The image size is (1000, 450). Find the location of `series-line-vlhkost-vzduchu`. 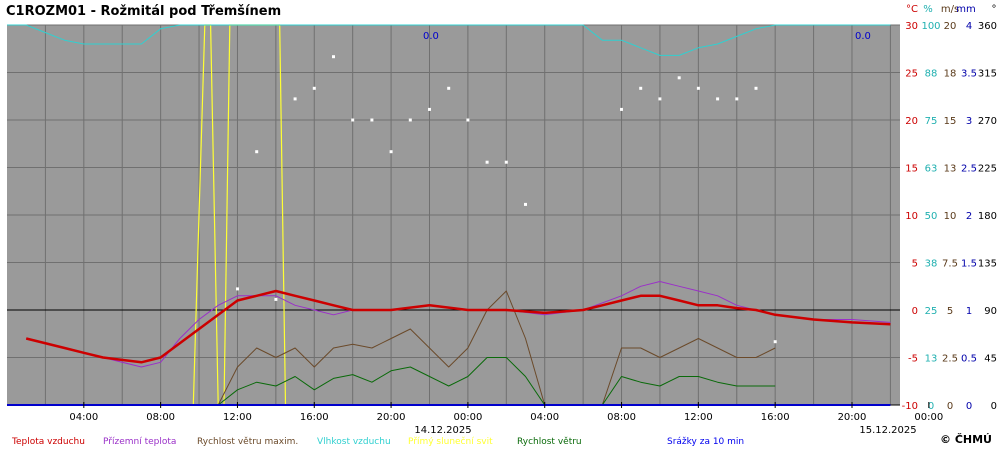

series-line-vlhkost-vzduchu is located at coordinates (449, 40).